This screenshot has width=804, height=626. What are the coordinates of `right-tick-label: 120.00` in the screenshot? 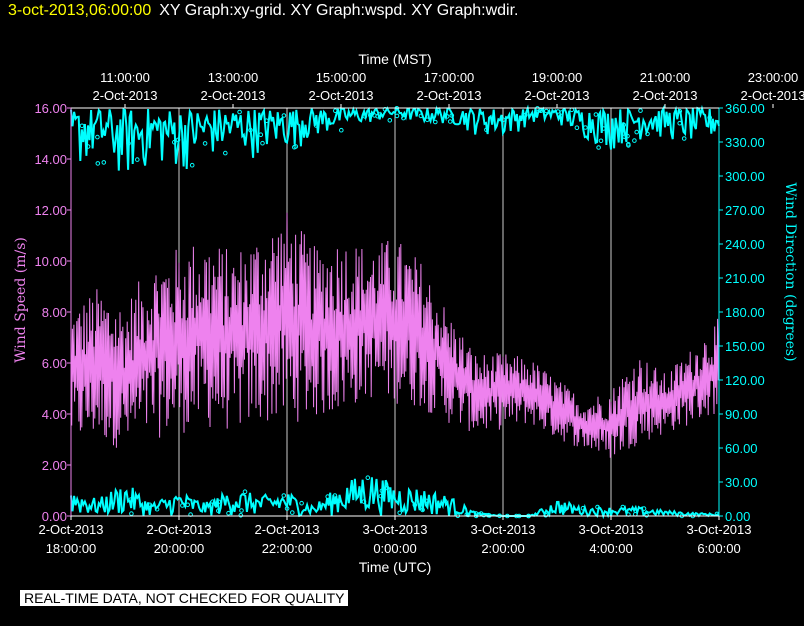 It's located at (745, 380).